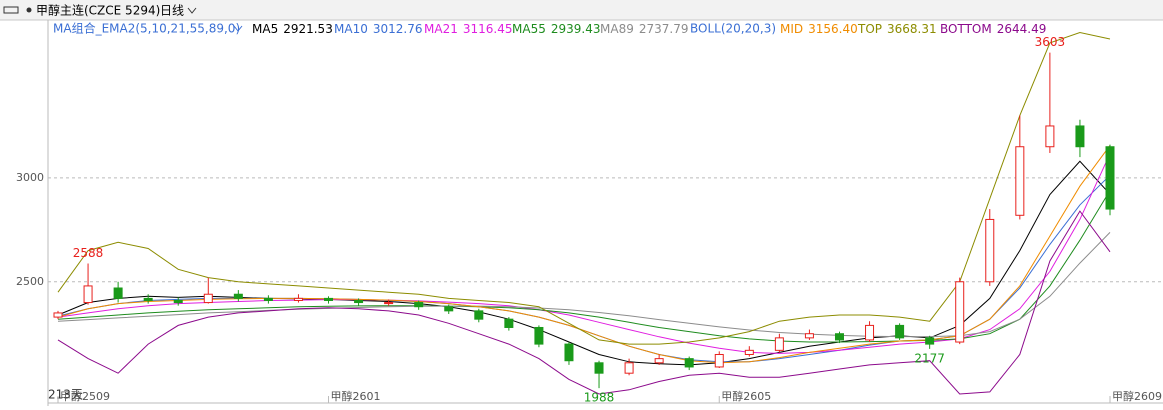 This screenshot has width=1163, height=410. Describe the element at coordinates (98, 10) in the screenshot. I see `symbol-title: 甲醇主连(CZCE 5294)` at that location.